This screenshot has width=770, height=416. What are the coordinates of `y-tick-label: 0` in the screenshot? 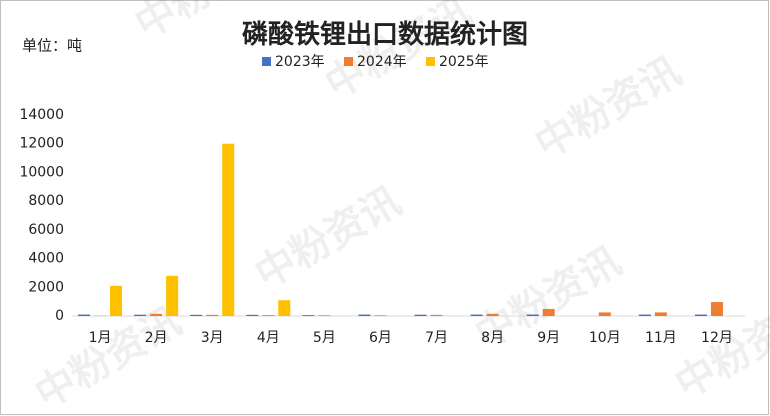 It's located at (59, 316).